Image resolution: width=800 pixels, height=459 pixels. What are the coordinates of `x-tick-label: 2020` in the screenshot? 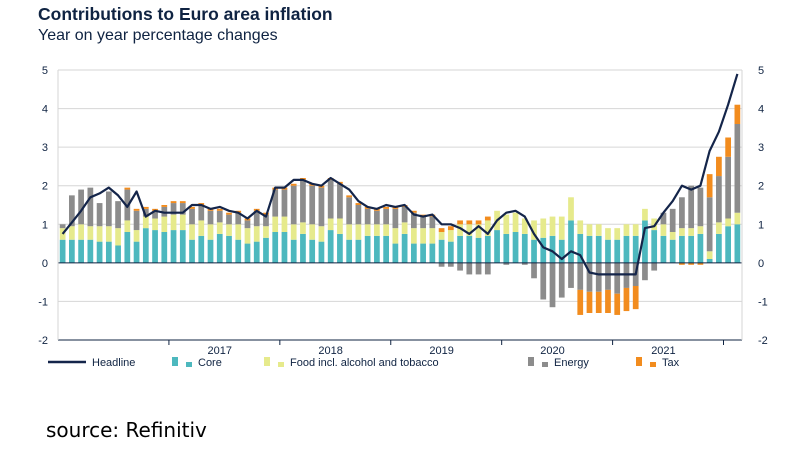 It's located at (552, 351).